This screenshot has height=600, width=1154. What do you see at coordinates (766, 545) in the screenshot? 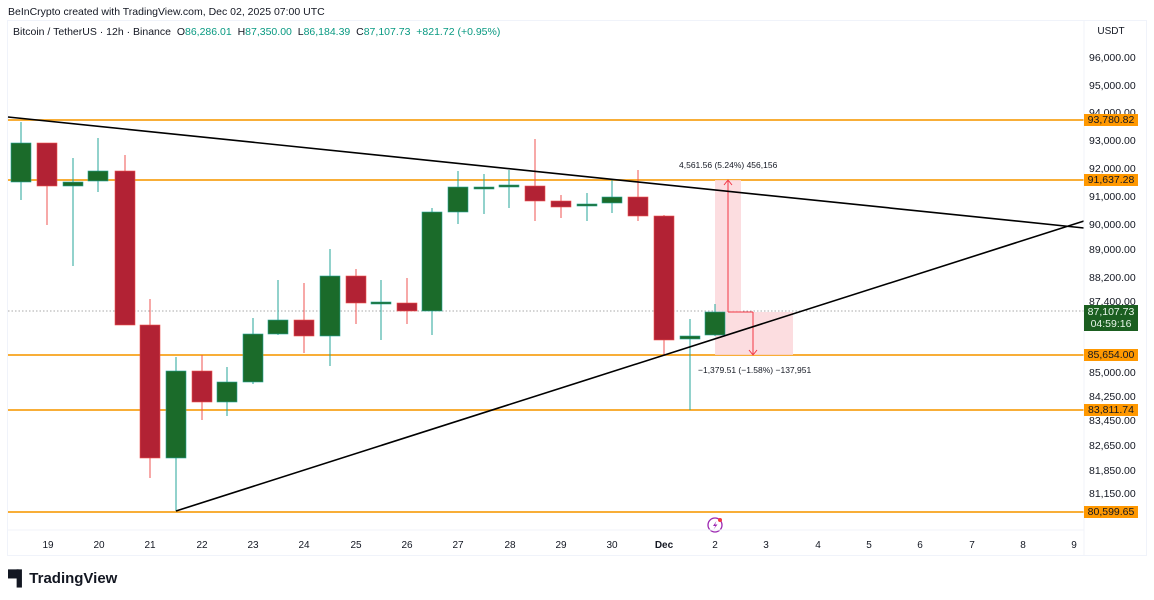
I see `time-tick-label: 3` at bounding box center [766, 545].